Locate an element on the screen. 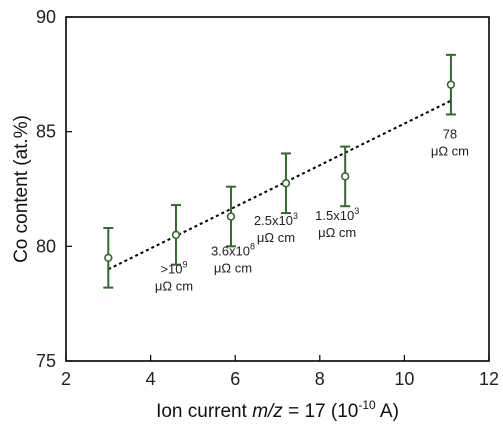  x-axis-title: Ion current m/z = 17 (10-10 A) is located at coordinates (277, 410).